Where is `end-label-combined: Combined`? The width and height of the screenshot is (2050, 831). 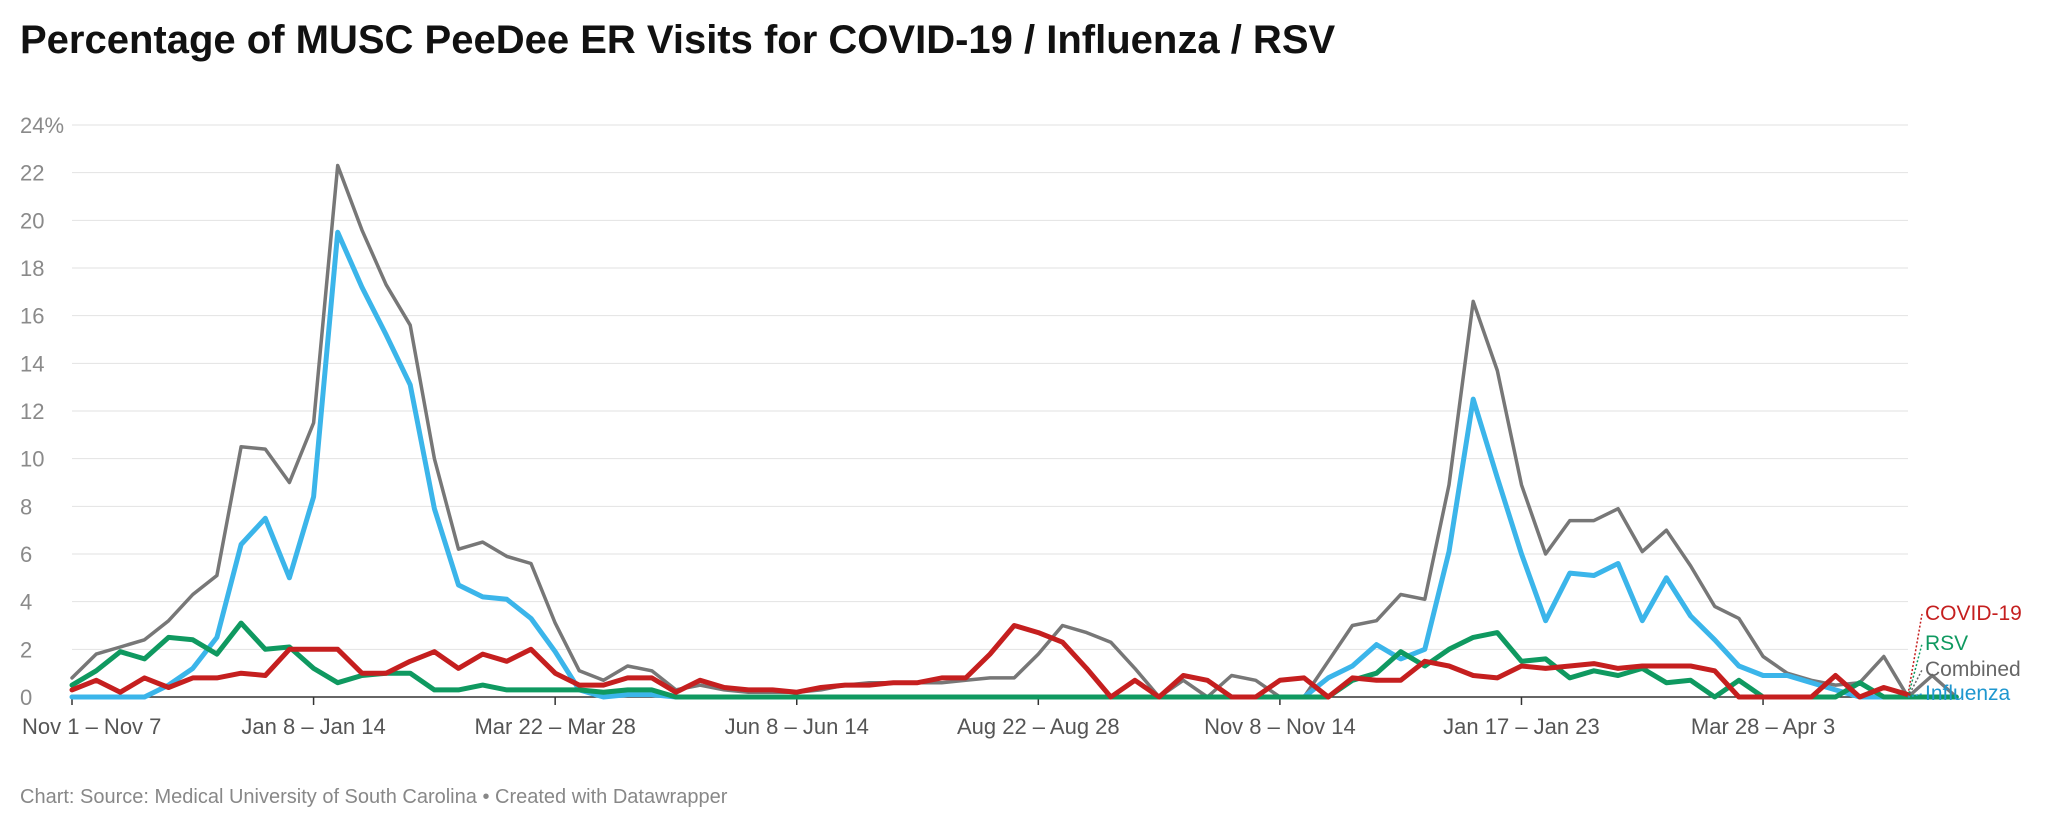 end-label-combined: Combined is located at coordinates (1973, 669).